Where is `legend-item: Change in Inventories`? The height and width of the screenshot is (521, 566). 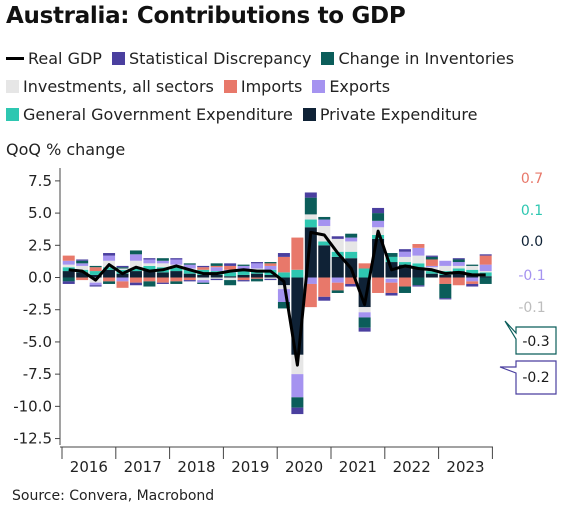
legend-item: Change in Inventories is located at coordinates (417, 58).